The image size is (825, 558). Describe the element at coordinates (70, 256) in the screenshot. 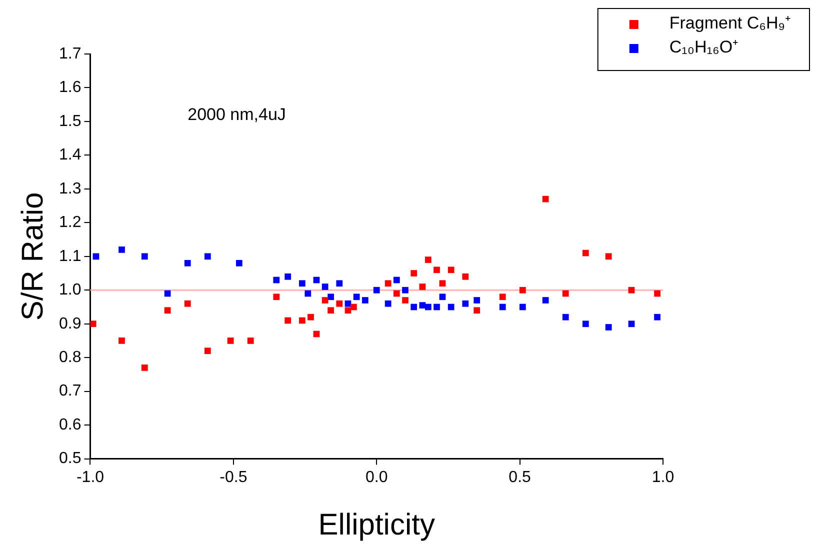

I see `y-tick-label: 1.1` at that location.